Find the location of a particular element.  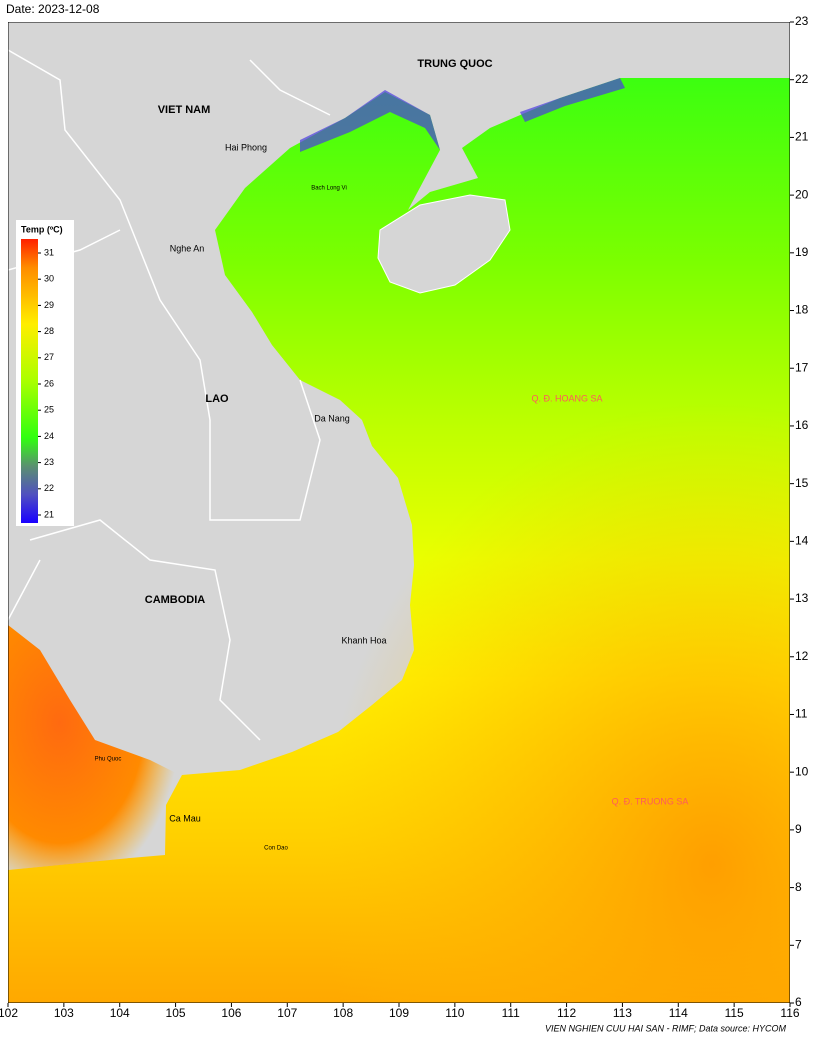

country-label: TRUNG QUOC is located at coordinates (454, 64).